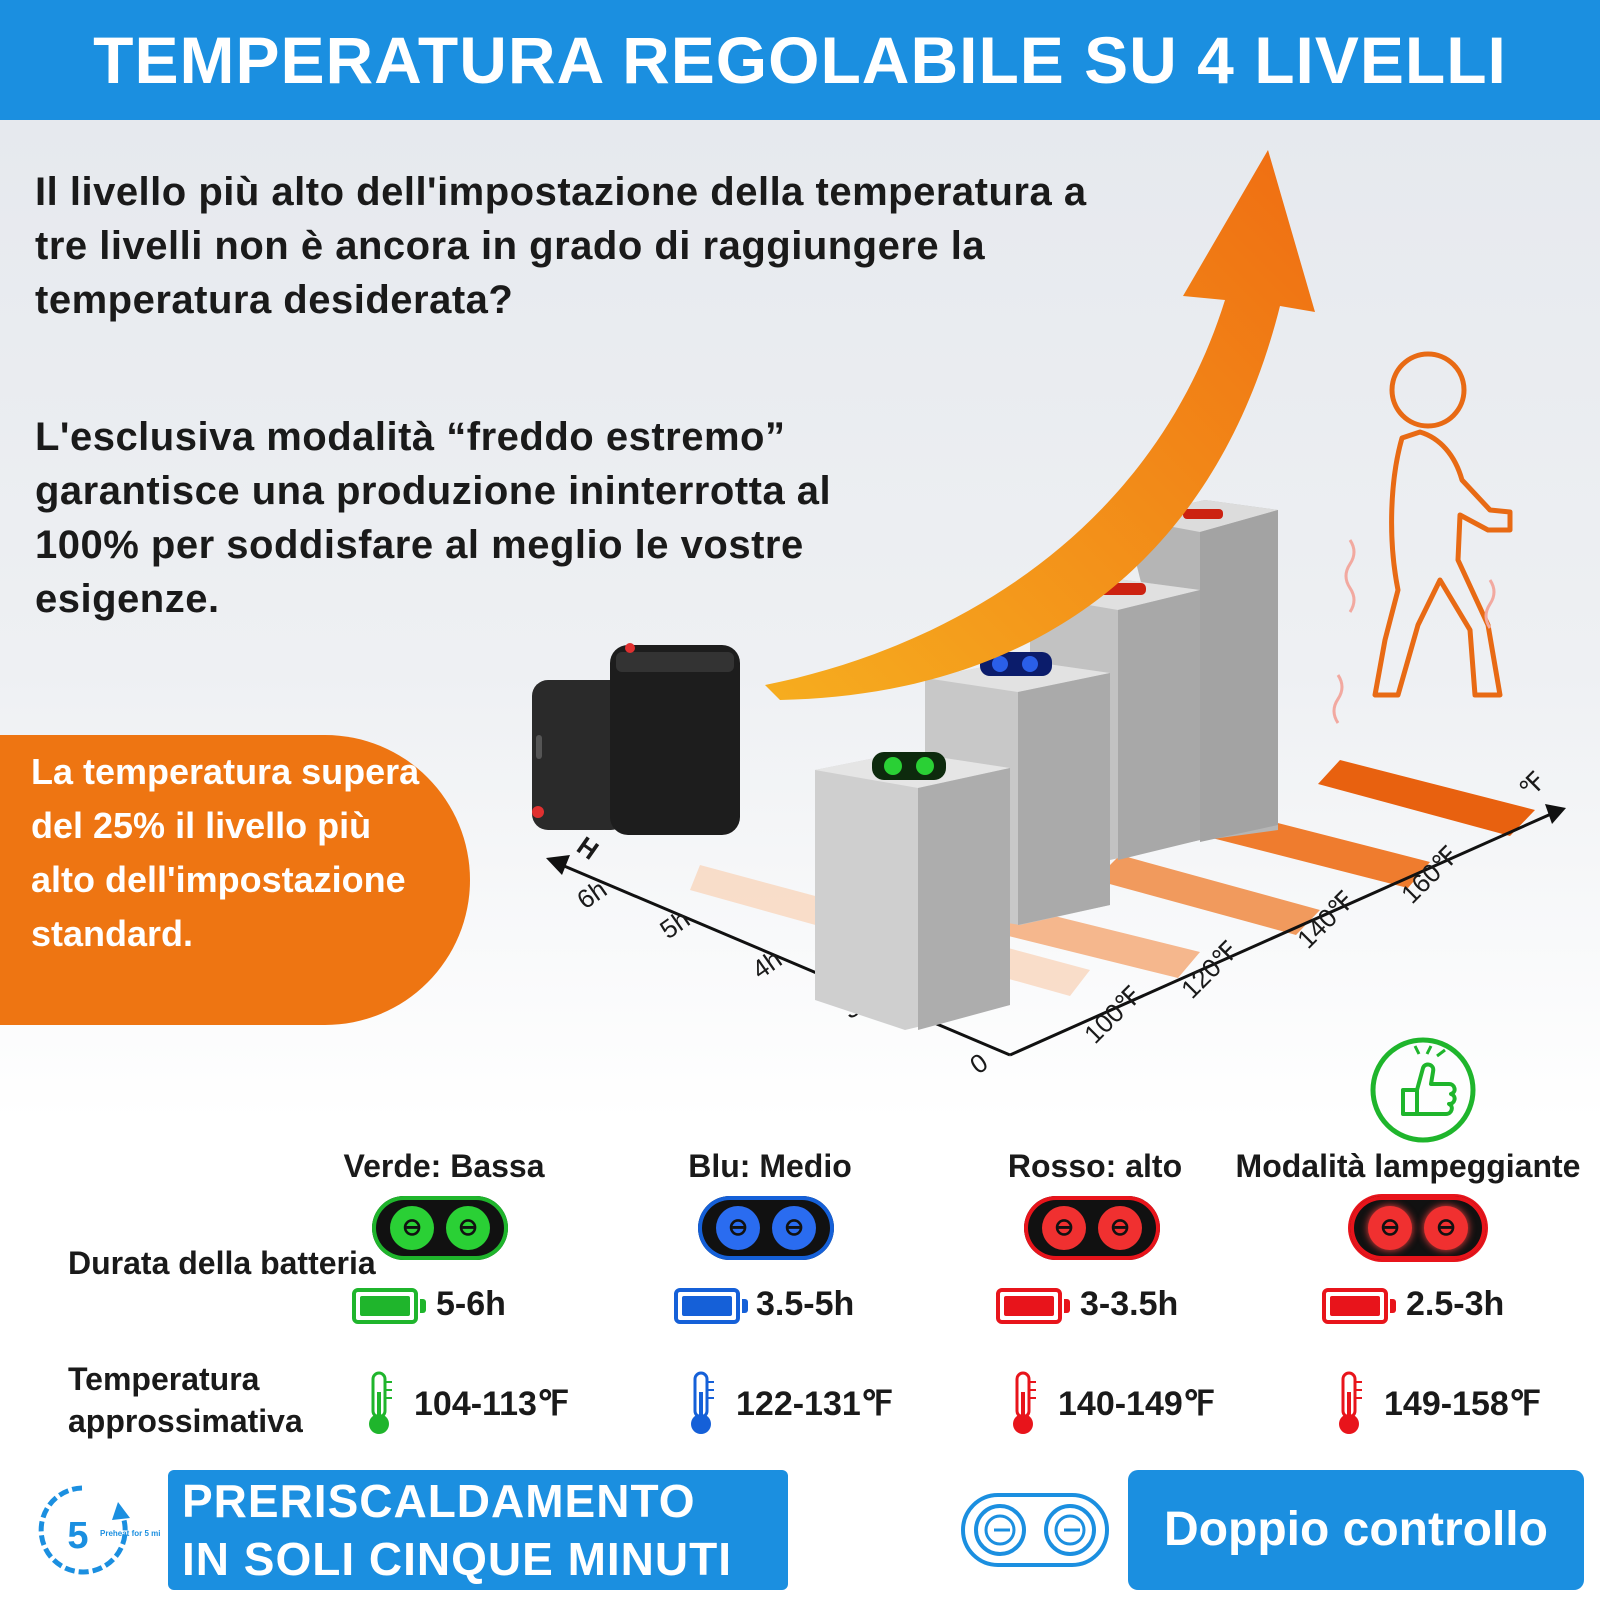  Describe the element at coordinates (1092, 1228) in the screenshot. I see `red-mode-indicator: ⊖ ⊖` at that location.